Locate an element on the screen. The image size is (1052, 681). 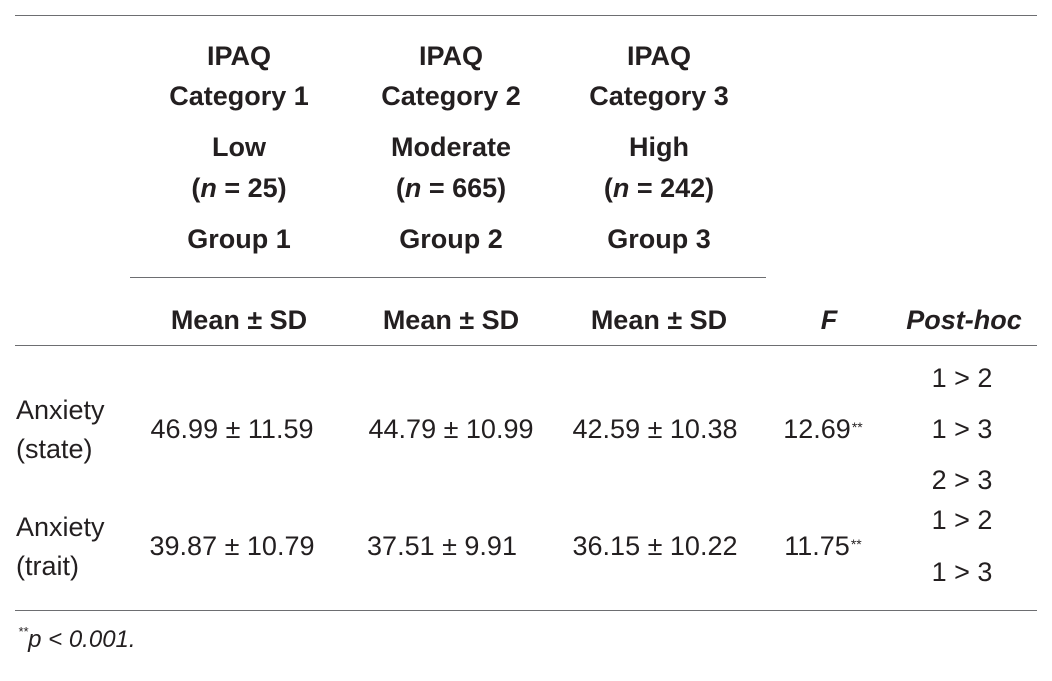
group-2-title-line2: Category 2 is located at coordinates (451, 96).